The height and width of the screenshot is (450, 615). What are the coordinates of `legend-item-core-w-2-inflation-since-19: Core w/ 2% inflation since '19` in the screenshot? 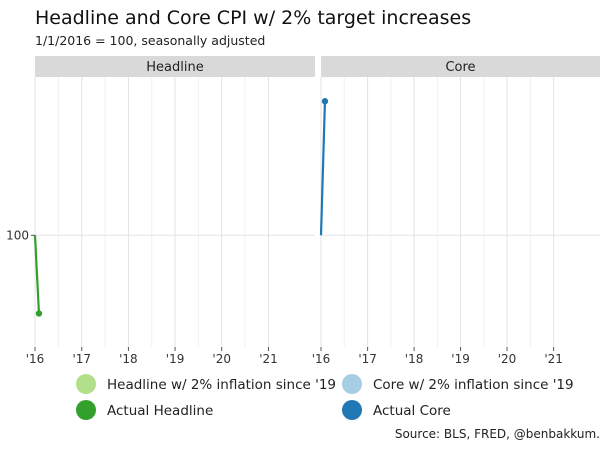 It's located at (458, 384).